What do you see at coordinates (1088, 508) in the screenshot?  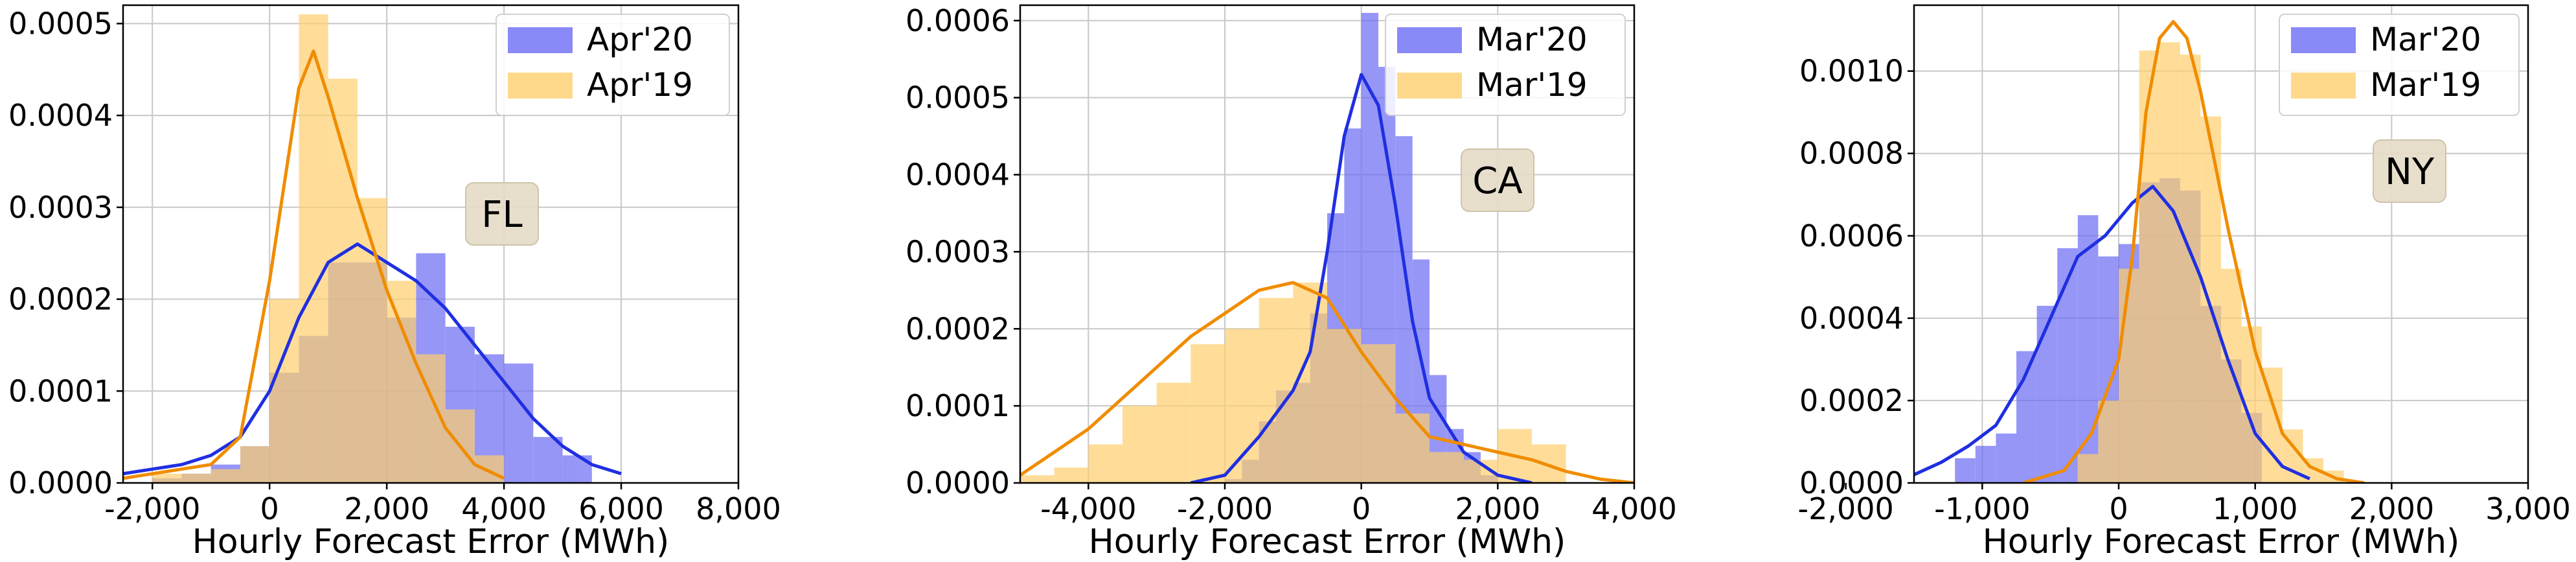 I see `x-tick-label: -4,000` at bounding box center [1088, 508].